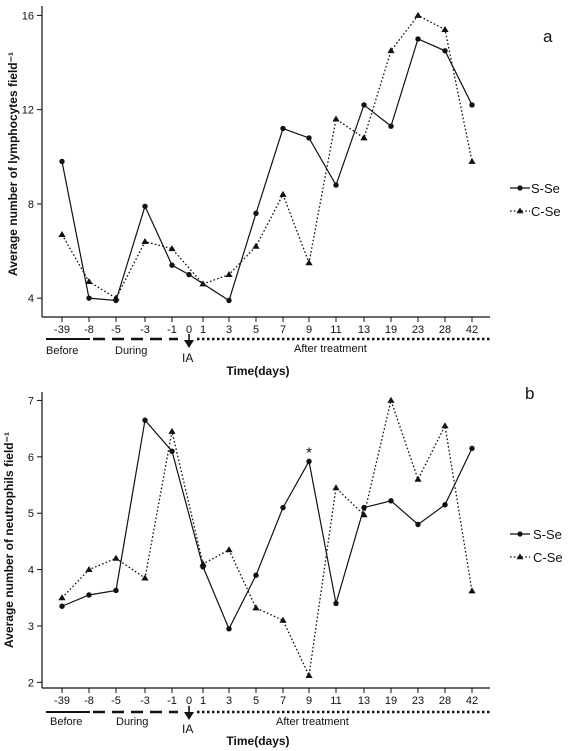 The image size is (583, 751). I want to click on panel-a-x-tick-label: 3, so click(229, 330).